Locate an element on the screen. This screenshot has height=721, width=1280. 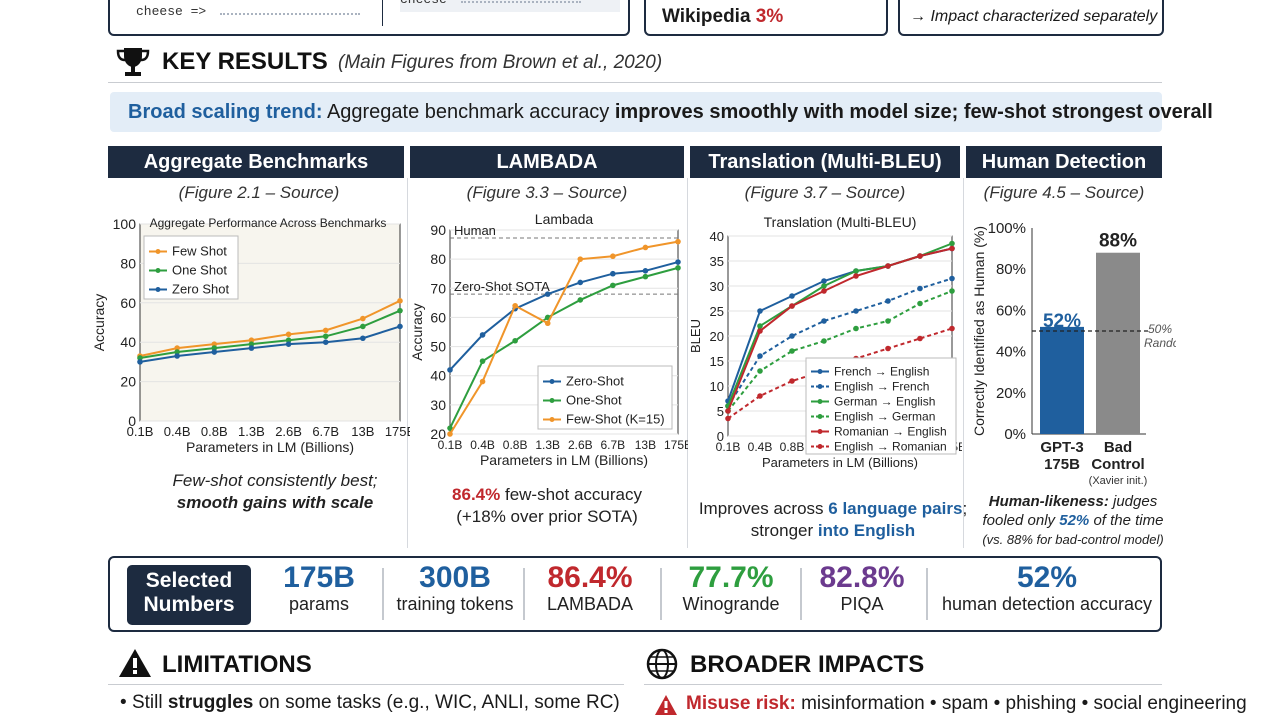
bar-value-label: 88% is located at coordinates (1118, 241).